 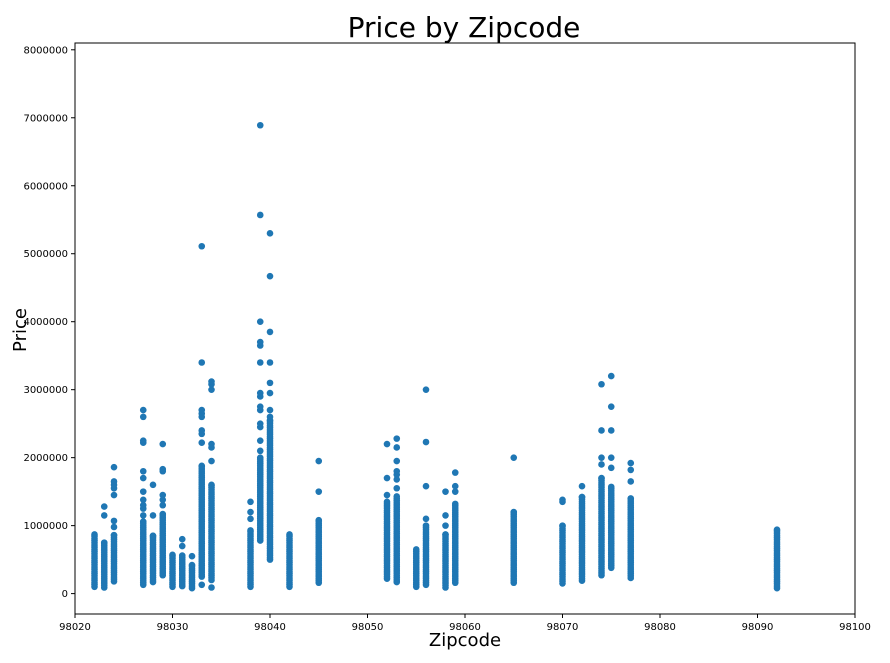 What do you see at coordinates (465, 627) in the screenshot?
I see `x-tick-label: 98060` at bounding box center [465, 627].